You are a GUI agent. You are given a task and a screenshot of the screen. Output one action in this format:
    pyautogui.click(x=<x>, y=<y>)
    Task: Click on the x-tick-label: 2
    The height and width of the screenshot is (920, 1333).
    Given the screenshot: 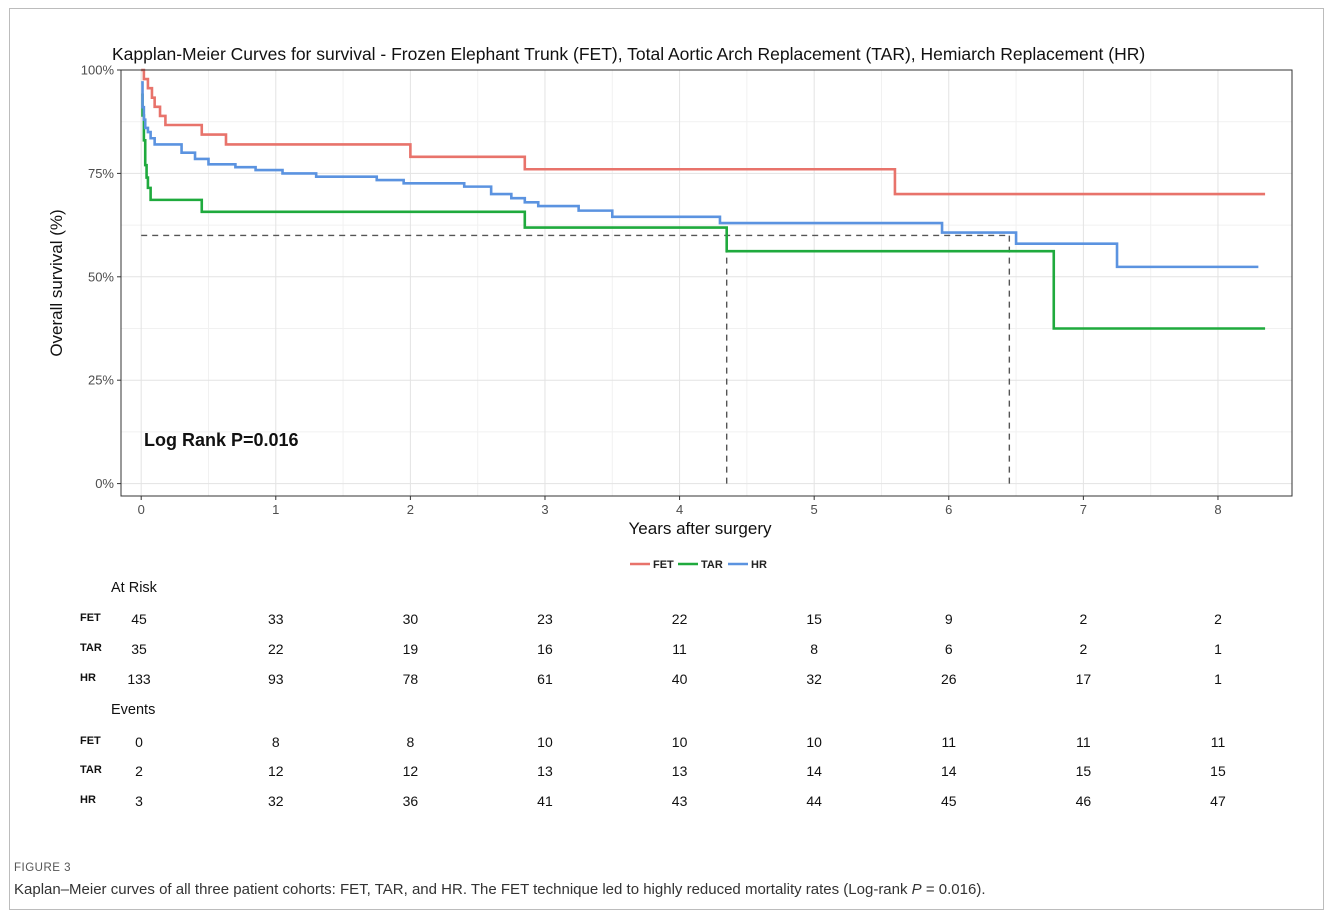 What is the action you would take?
    pyautogui.click(x=410, y=509)
    